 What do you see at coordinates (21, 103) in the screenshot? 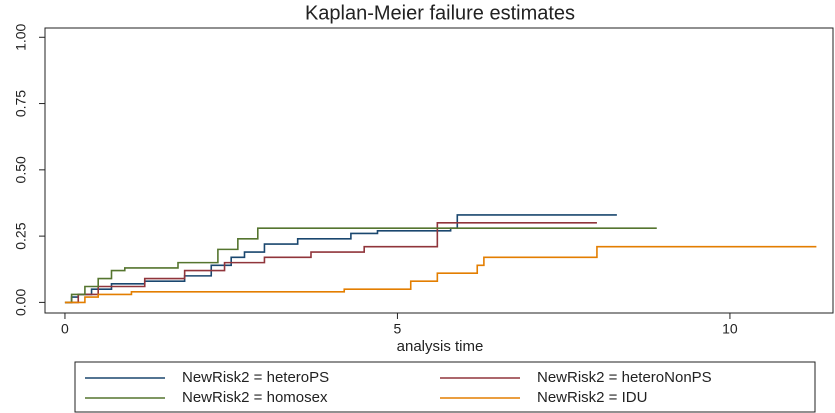
I see `y-tick-label: 0.75` at bounding box center [21, 103].